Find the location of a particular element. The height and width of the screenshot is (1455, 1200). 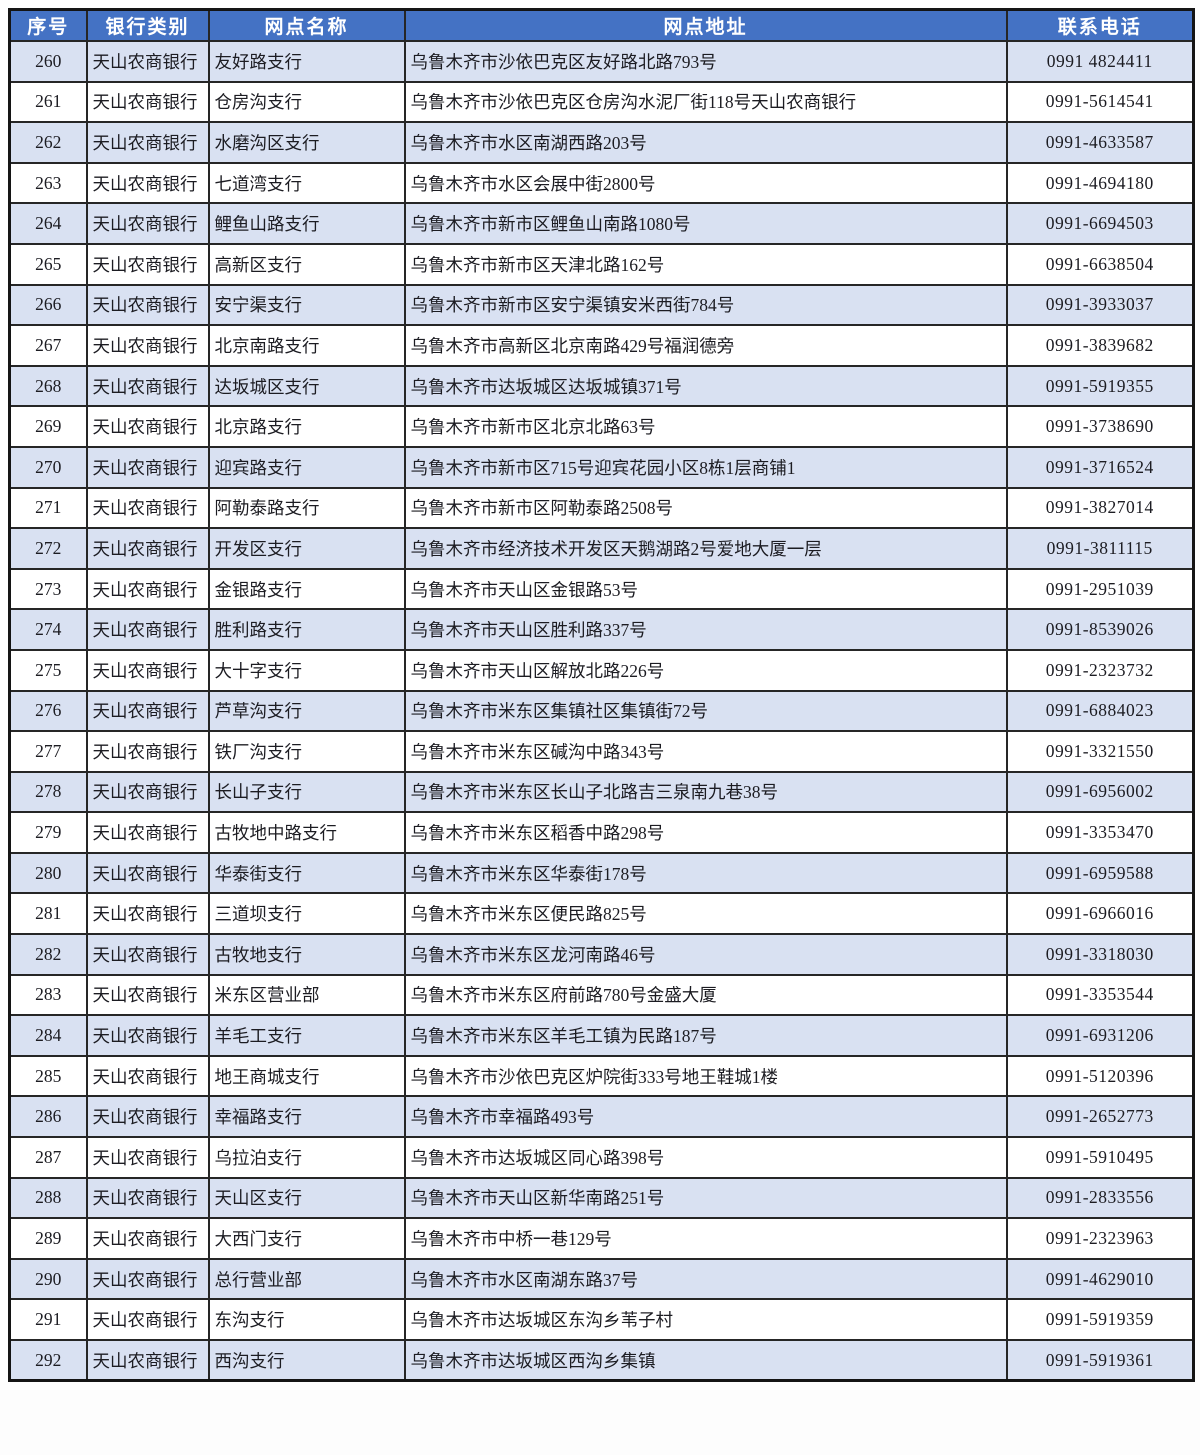

cell-addr: 乌鲁木齐市米东区龙河南路46号 is located at coordinates (705, 954).